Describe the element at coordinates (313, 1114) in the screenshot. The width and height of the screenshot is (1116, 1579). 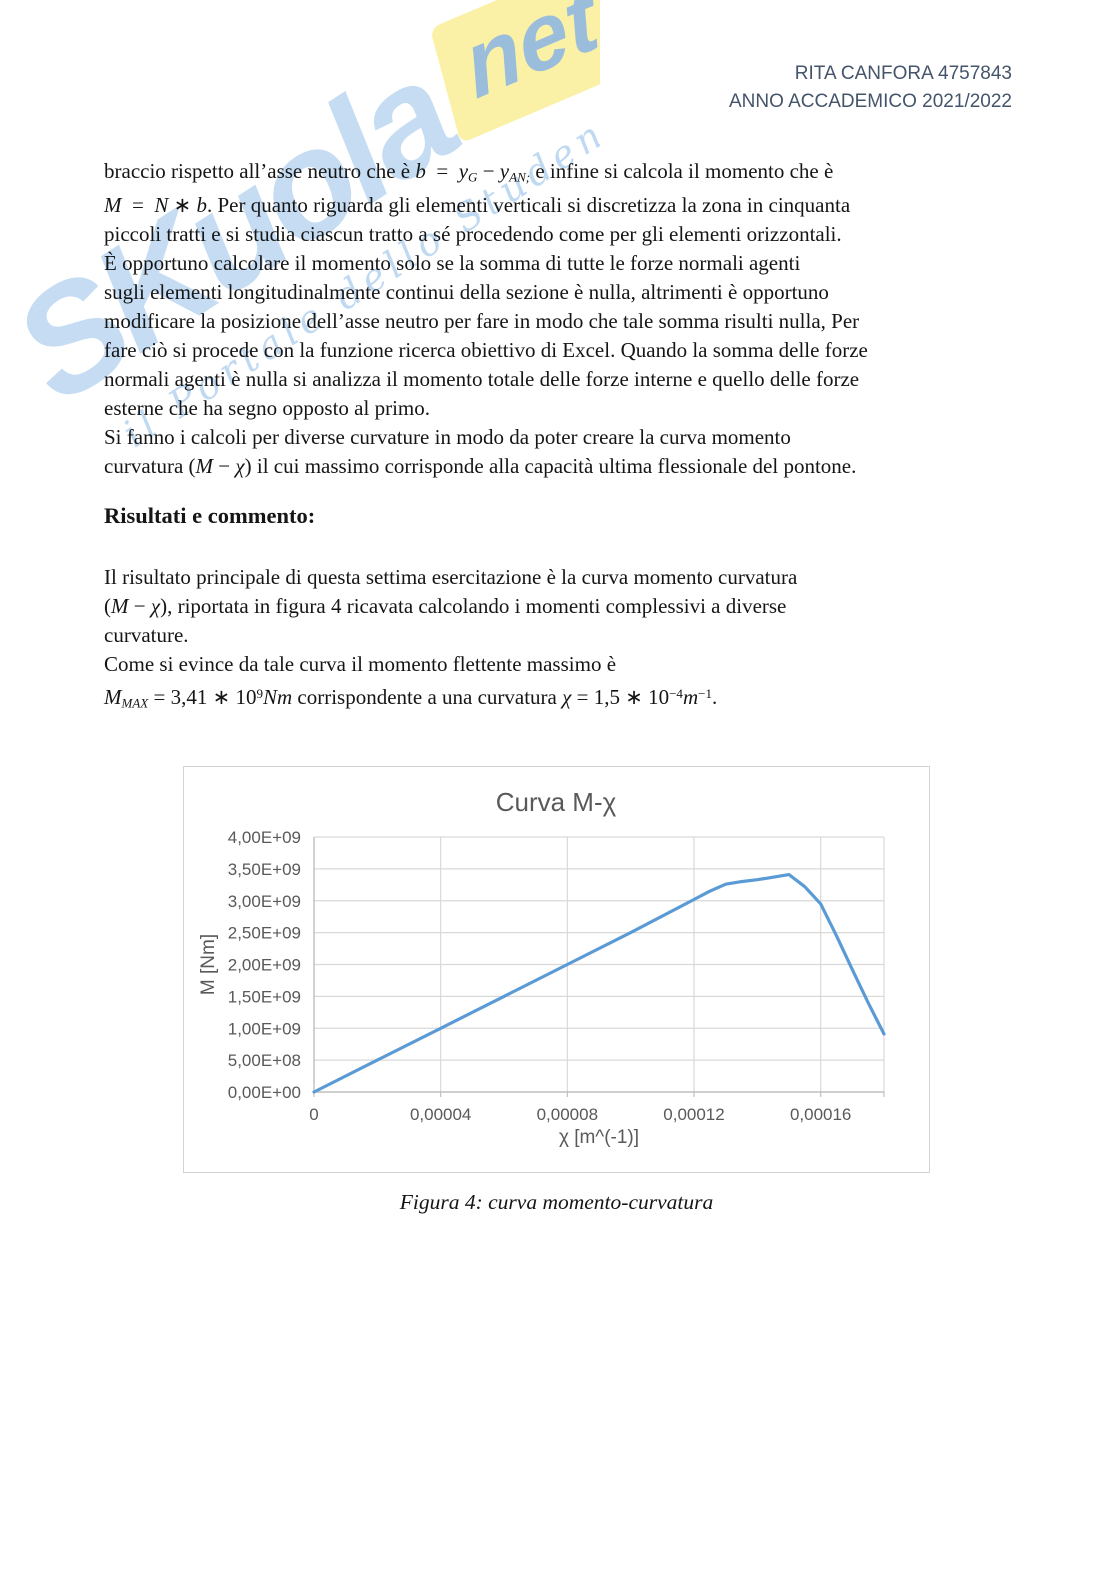
I see `x-tick-label: 0` at that location.